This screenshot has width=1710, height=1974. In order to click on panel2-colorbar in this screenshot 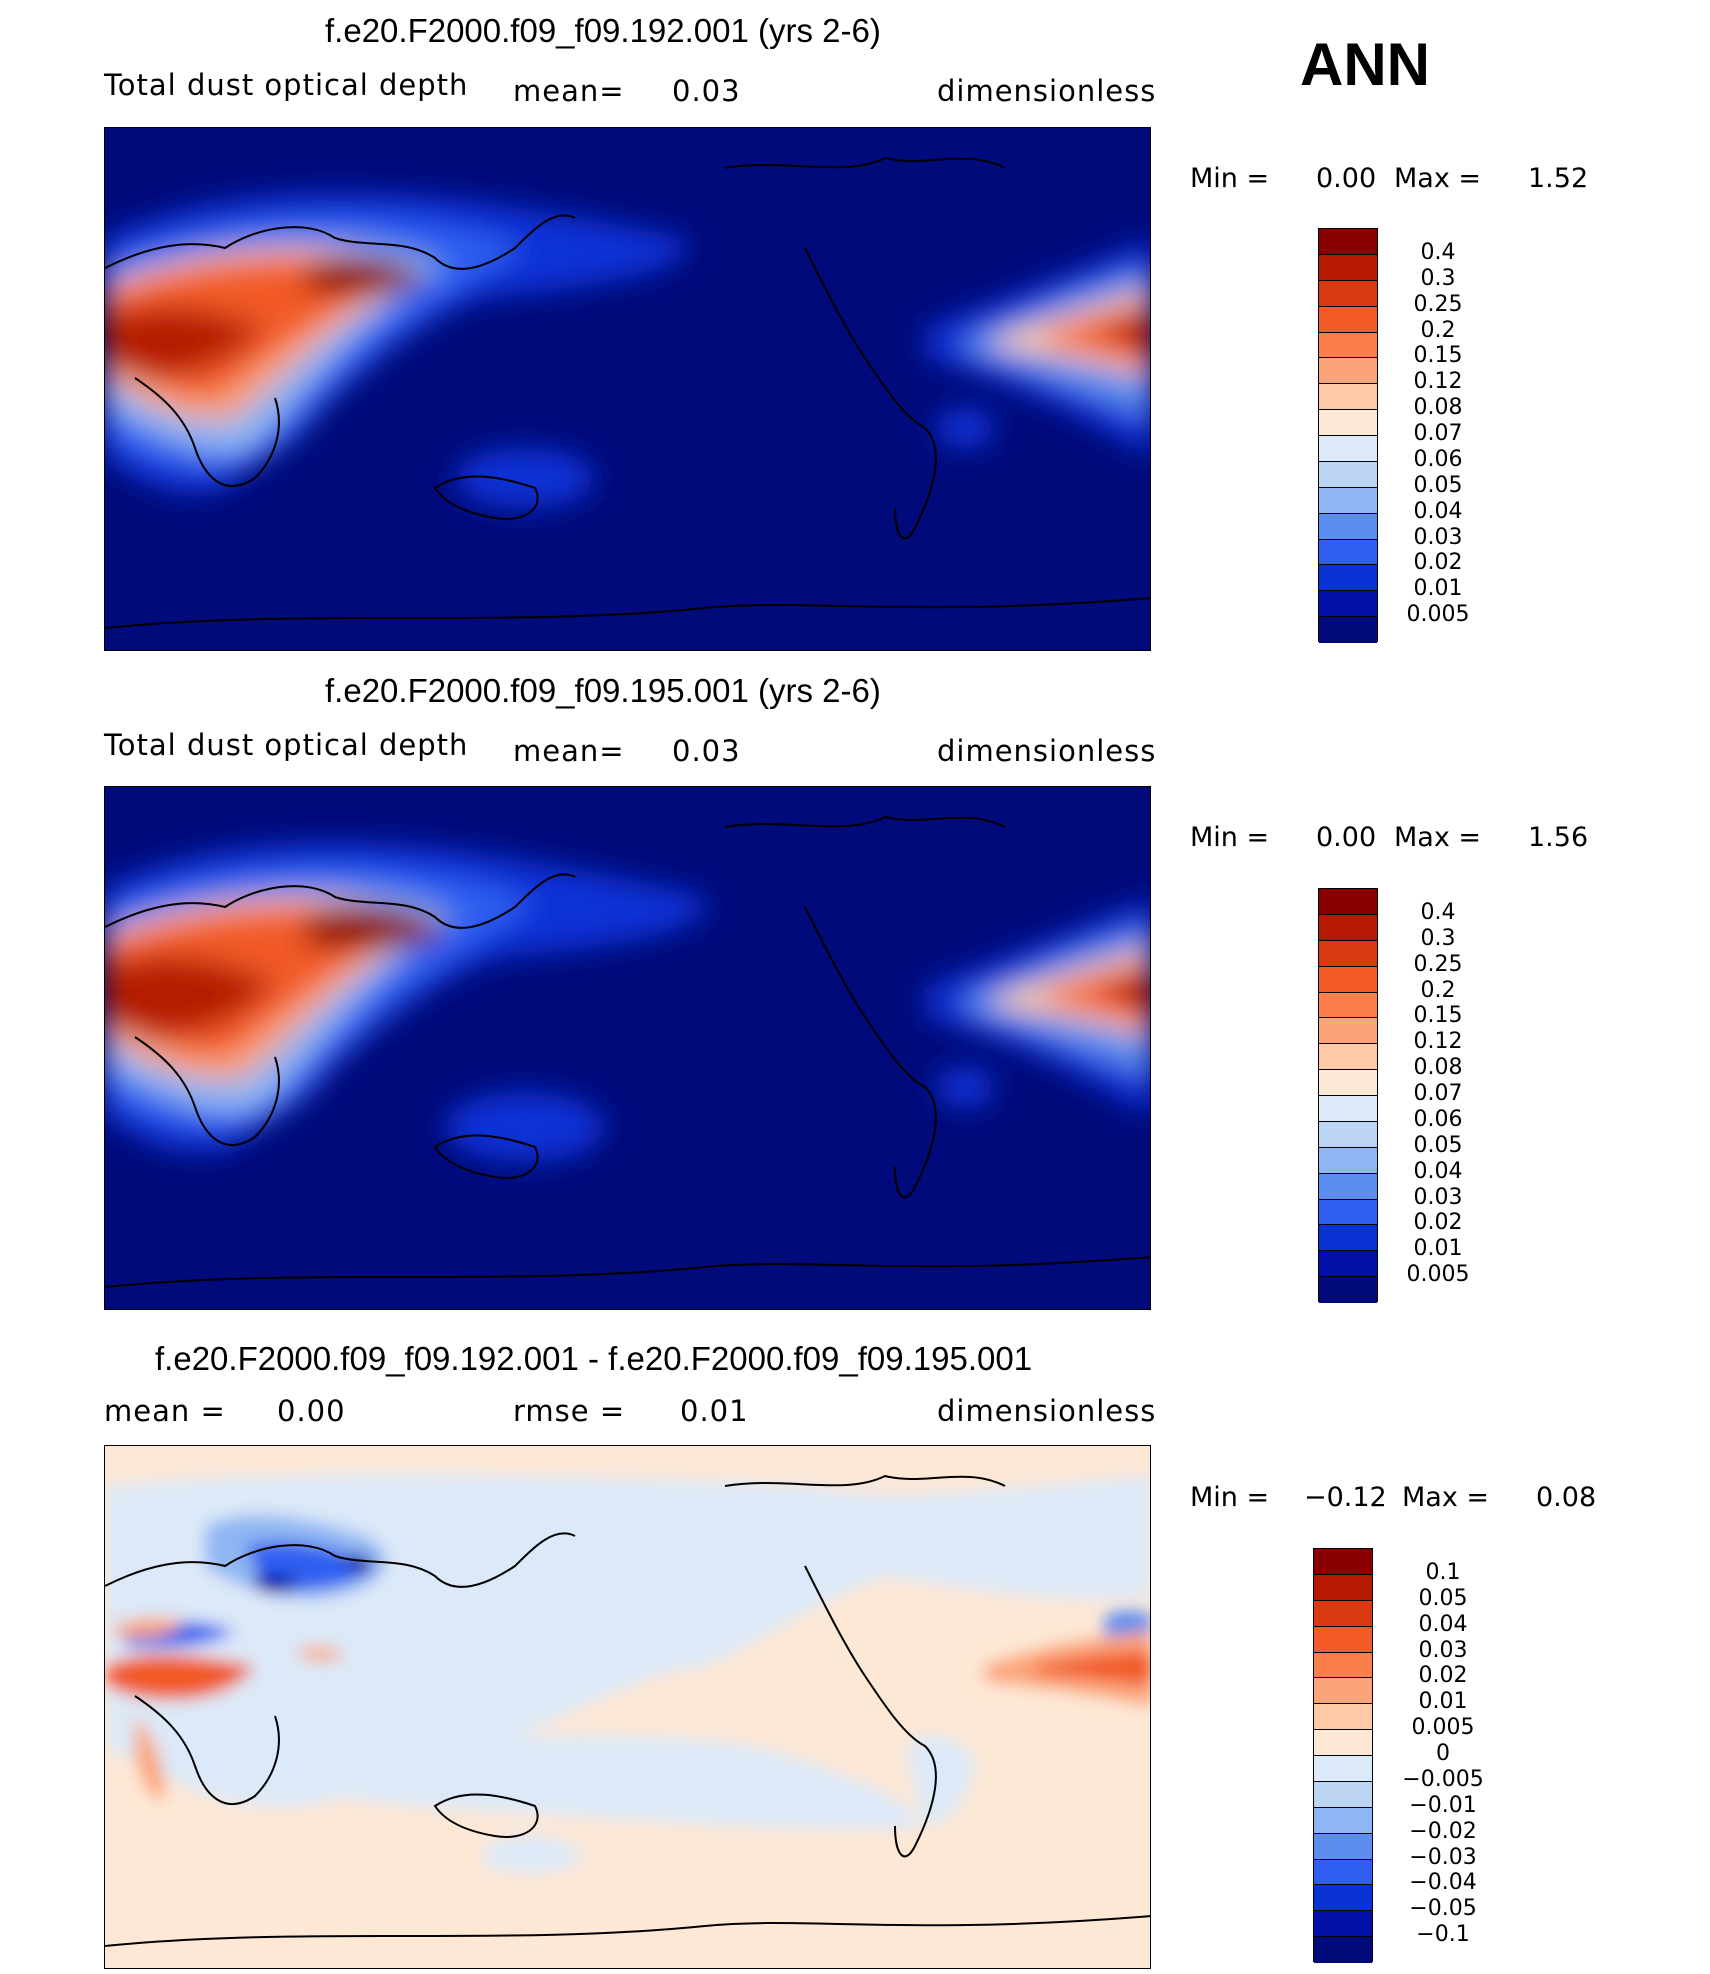, I will do `click(1348, 1095)`.